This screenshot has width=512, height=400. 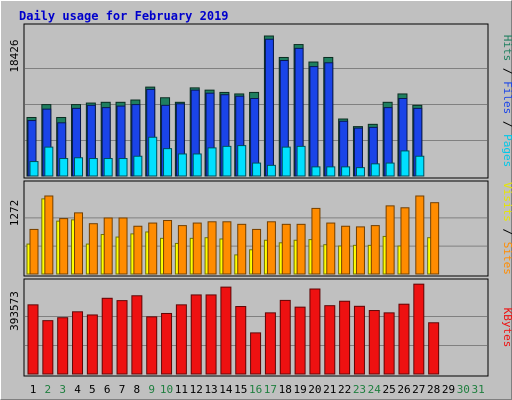 I want to click on legend-sites: Sites, so click(x=506, y=258).